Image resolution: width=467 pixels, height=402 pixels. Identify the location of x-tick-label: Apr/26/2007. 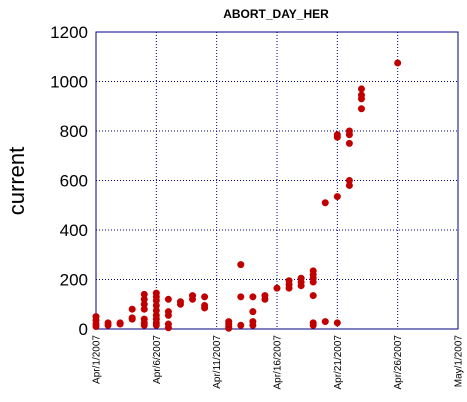
(398, 362).